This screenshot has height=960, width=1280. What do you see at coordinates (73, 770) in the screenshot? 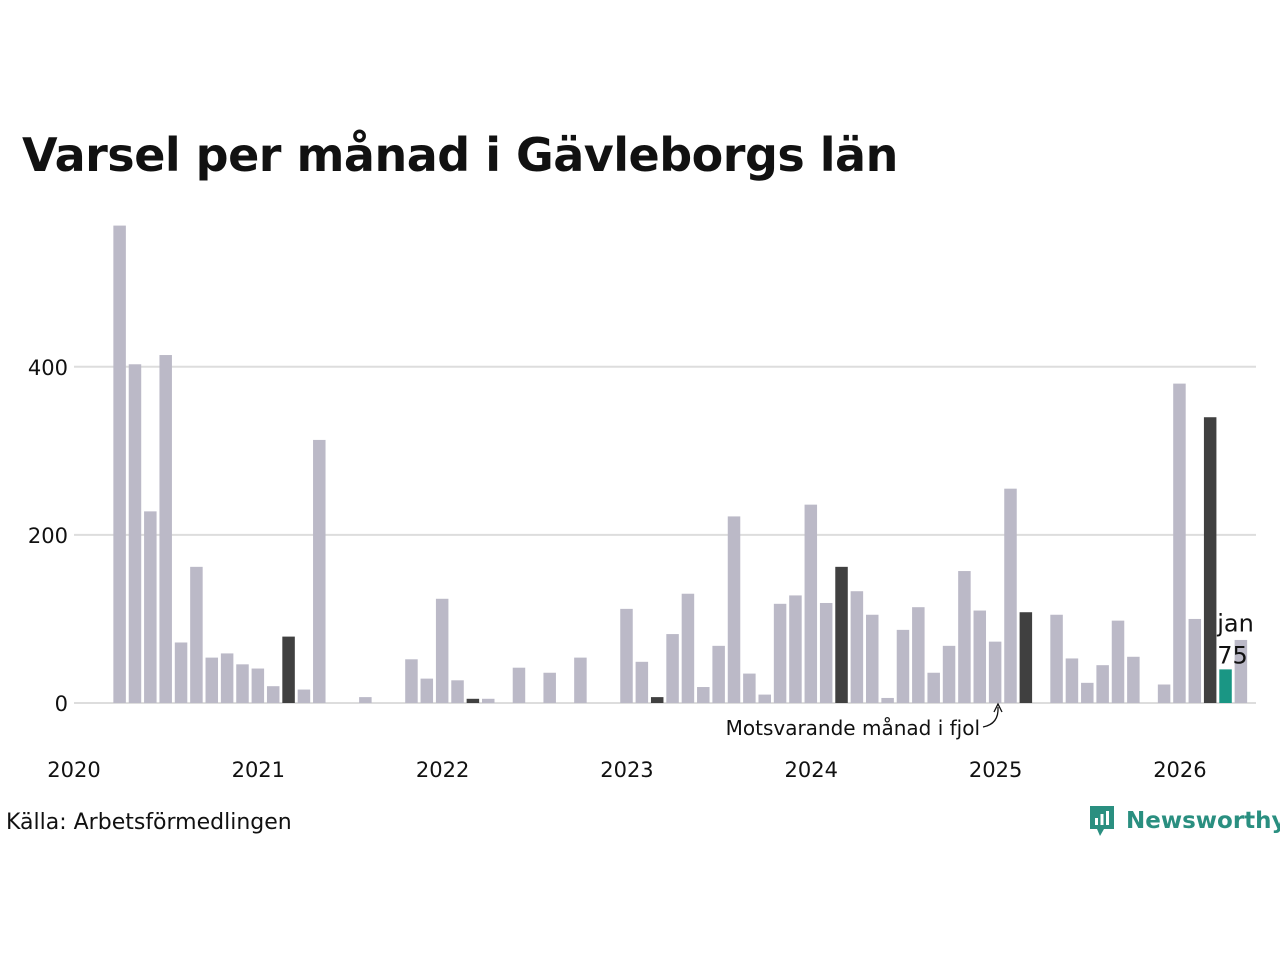
I see `x-tick-label: 2020` at bounding box center [73, 770].